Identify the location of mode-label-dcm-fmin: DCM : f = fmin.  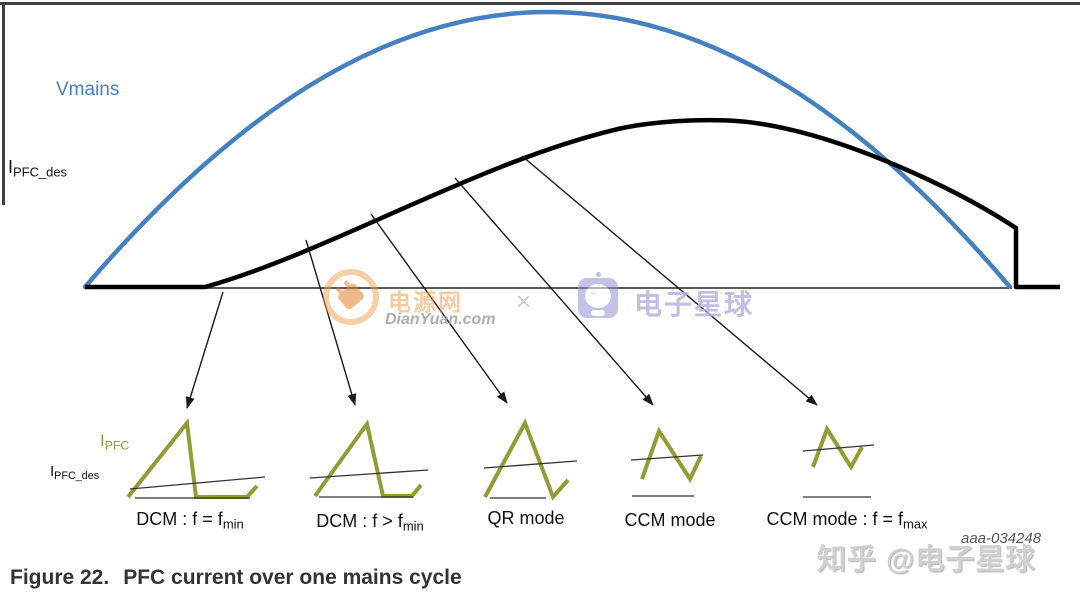
(190, 520).